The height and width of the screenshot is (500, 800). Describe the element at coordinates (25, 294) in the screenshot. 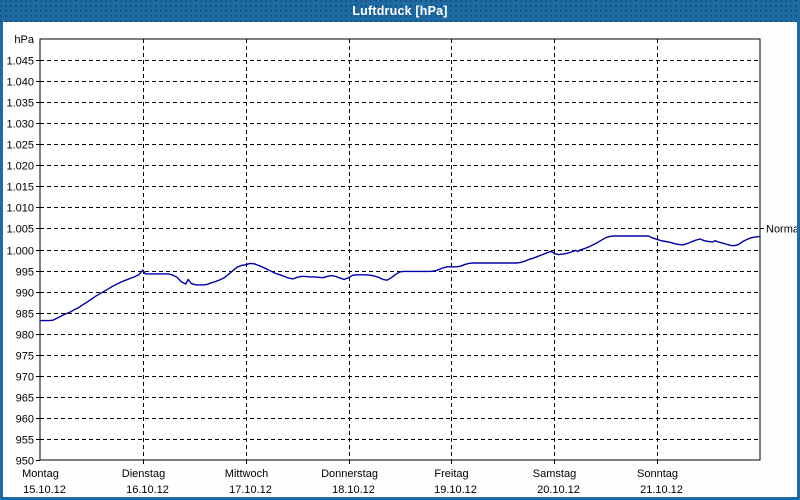

I see `y-axis-tick-label: 990` at that location.